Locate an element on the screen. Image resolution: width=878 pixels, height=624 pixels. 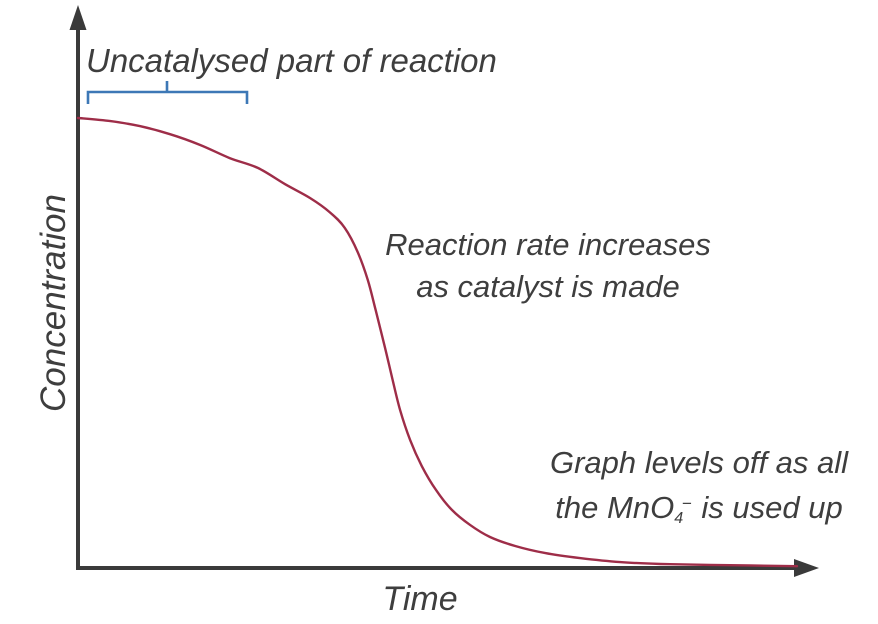
annotation-graph-levels-off-line2: the MnO4− is used up is located at coordinates (688, 507).